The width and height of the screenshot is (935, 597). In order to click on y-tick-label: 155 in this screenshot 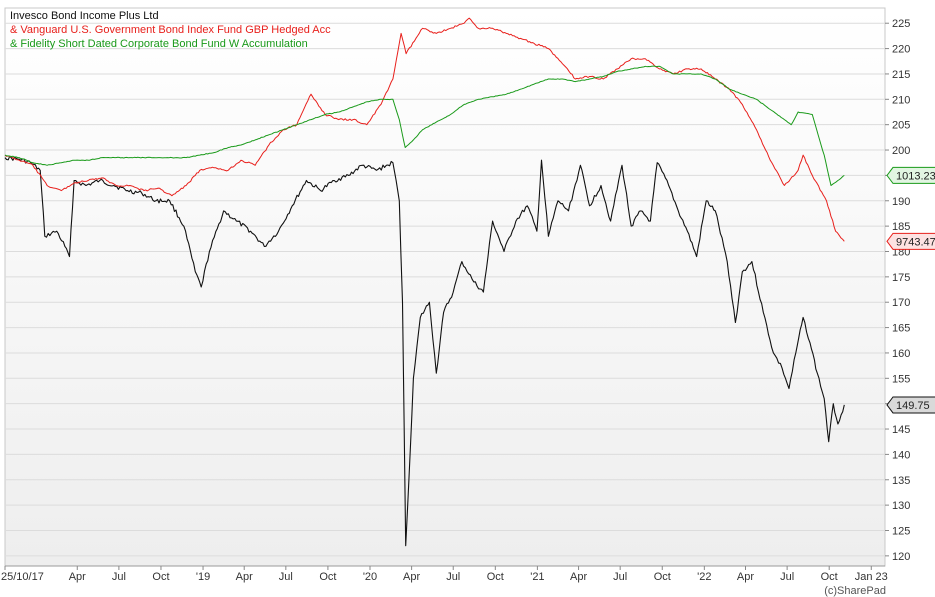, I will do `click(901, 379)`.